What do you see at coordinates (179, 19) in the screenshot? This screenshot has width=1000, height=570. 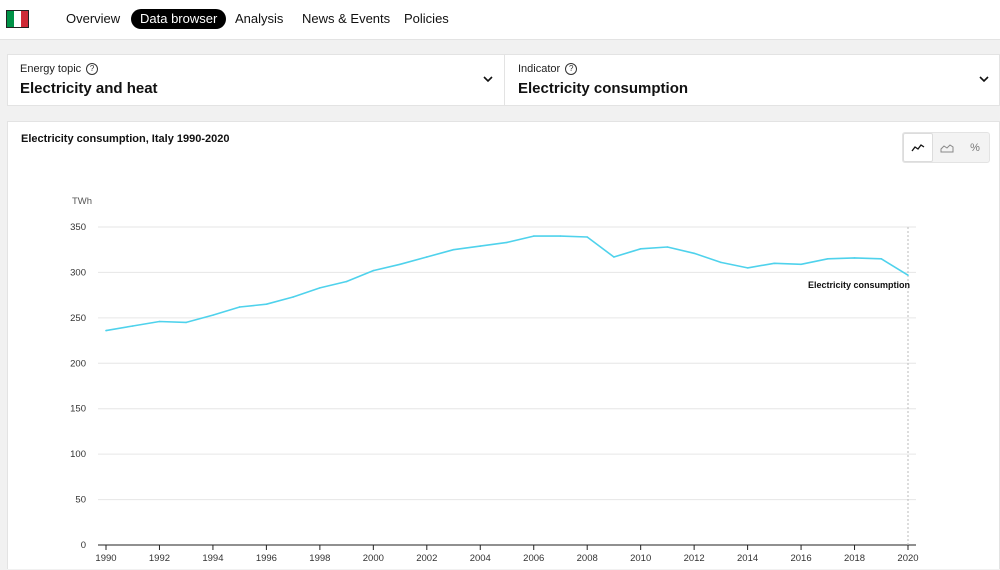 I see `nav-data-browser: Data browser` at bounding box center [179, 19].